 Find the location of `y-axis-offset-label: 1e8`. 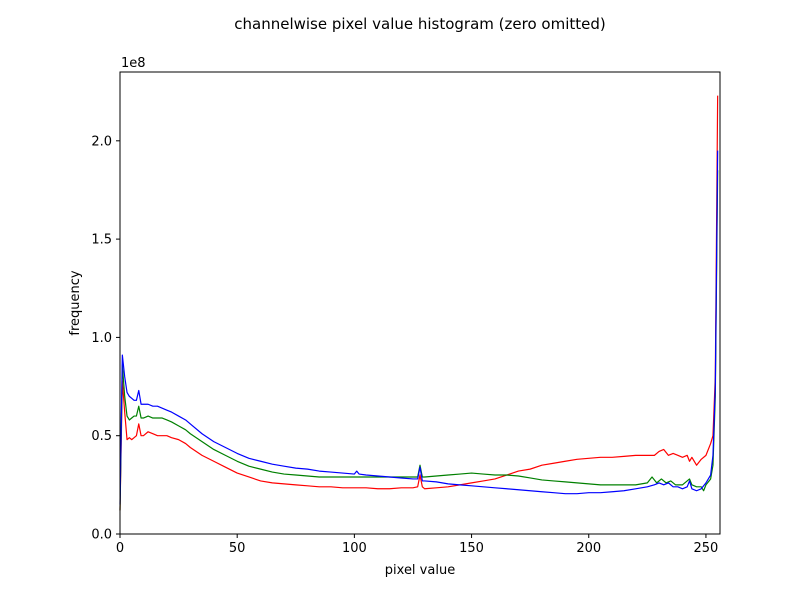

y-axis-offset-label: 1e8 is located at coordinates (133, 63).